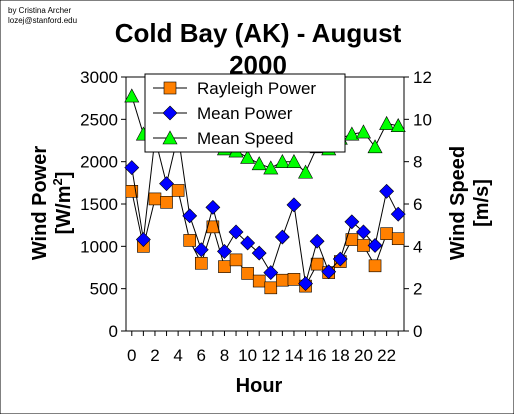  What do you see at coordinates (99, 204) in the screenshot?
I see `y-left-tick-label: 1500` at bounding box center [99, 204].